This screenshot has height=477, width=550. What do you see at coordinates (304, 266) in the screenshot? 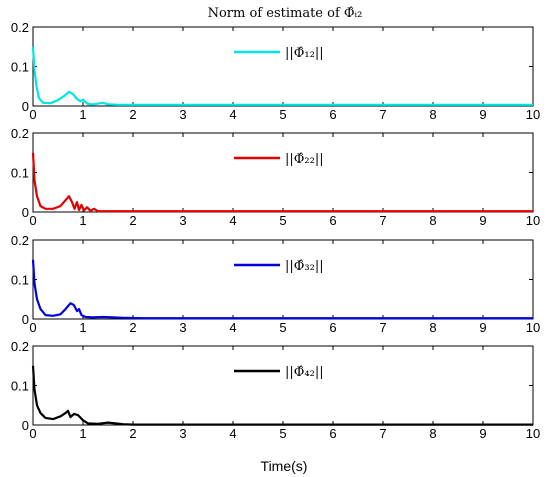
I see `legend-label: ||Φ̂₃₂||` at bounding box center [304, 266].